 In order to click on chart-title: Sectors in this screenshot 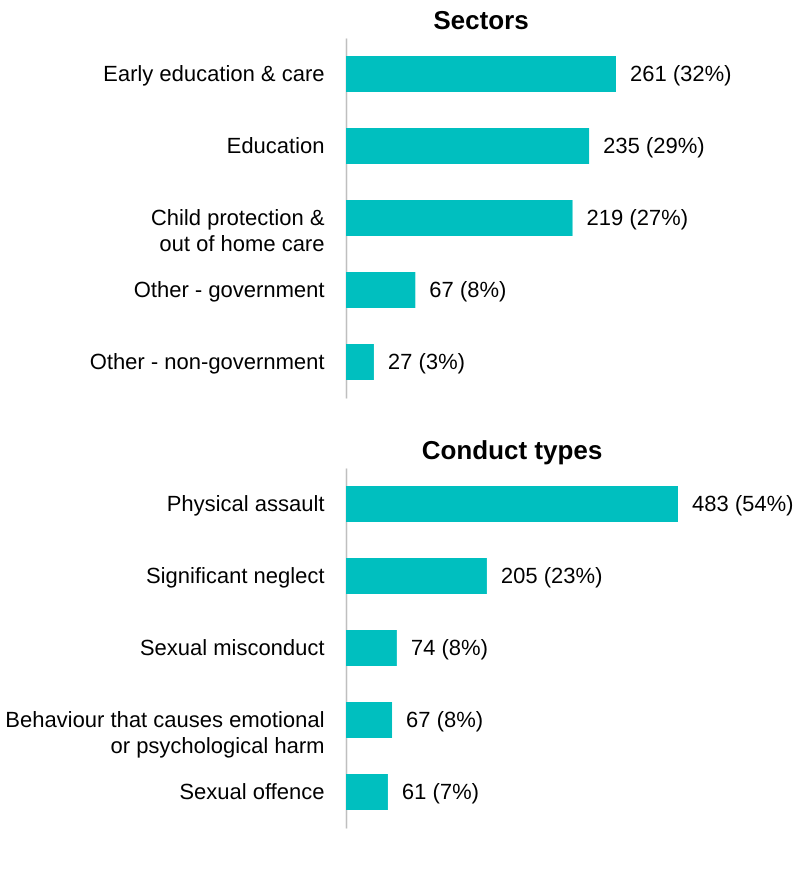, I will do `click(481, 20)`.